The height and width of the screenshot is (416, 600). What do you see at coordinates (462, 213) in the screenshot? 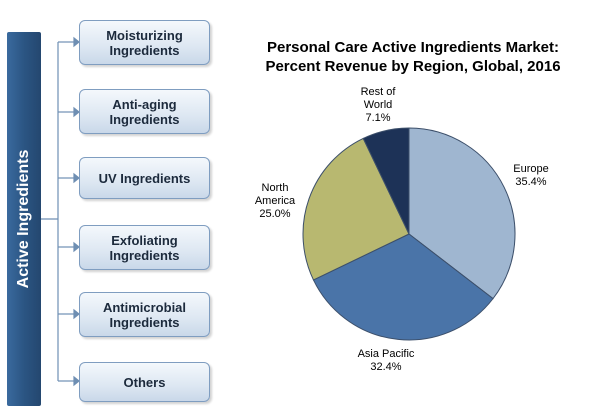
I see `pie-slice-europe` at bounding box center [462, 213].